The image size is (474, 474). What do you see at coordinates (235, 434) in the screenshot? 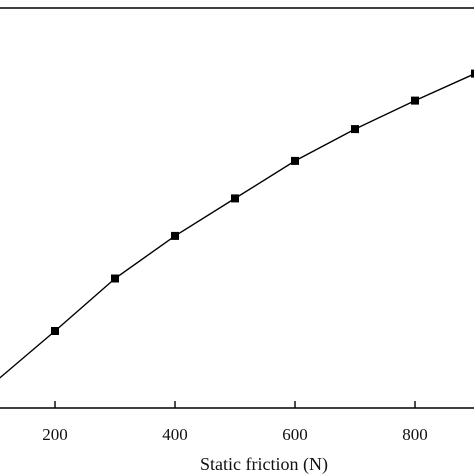
I see `x-tick-labels: 200 400 600 800` at bounding box center [235, 434].